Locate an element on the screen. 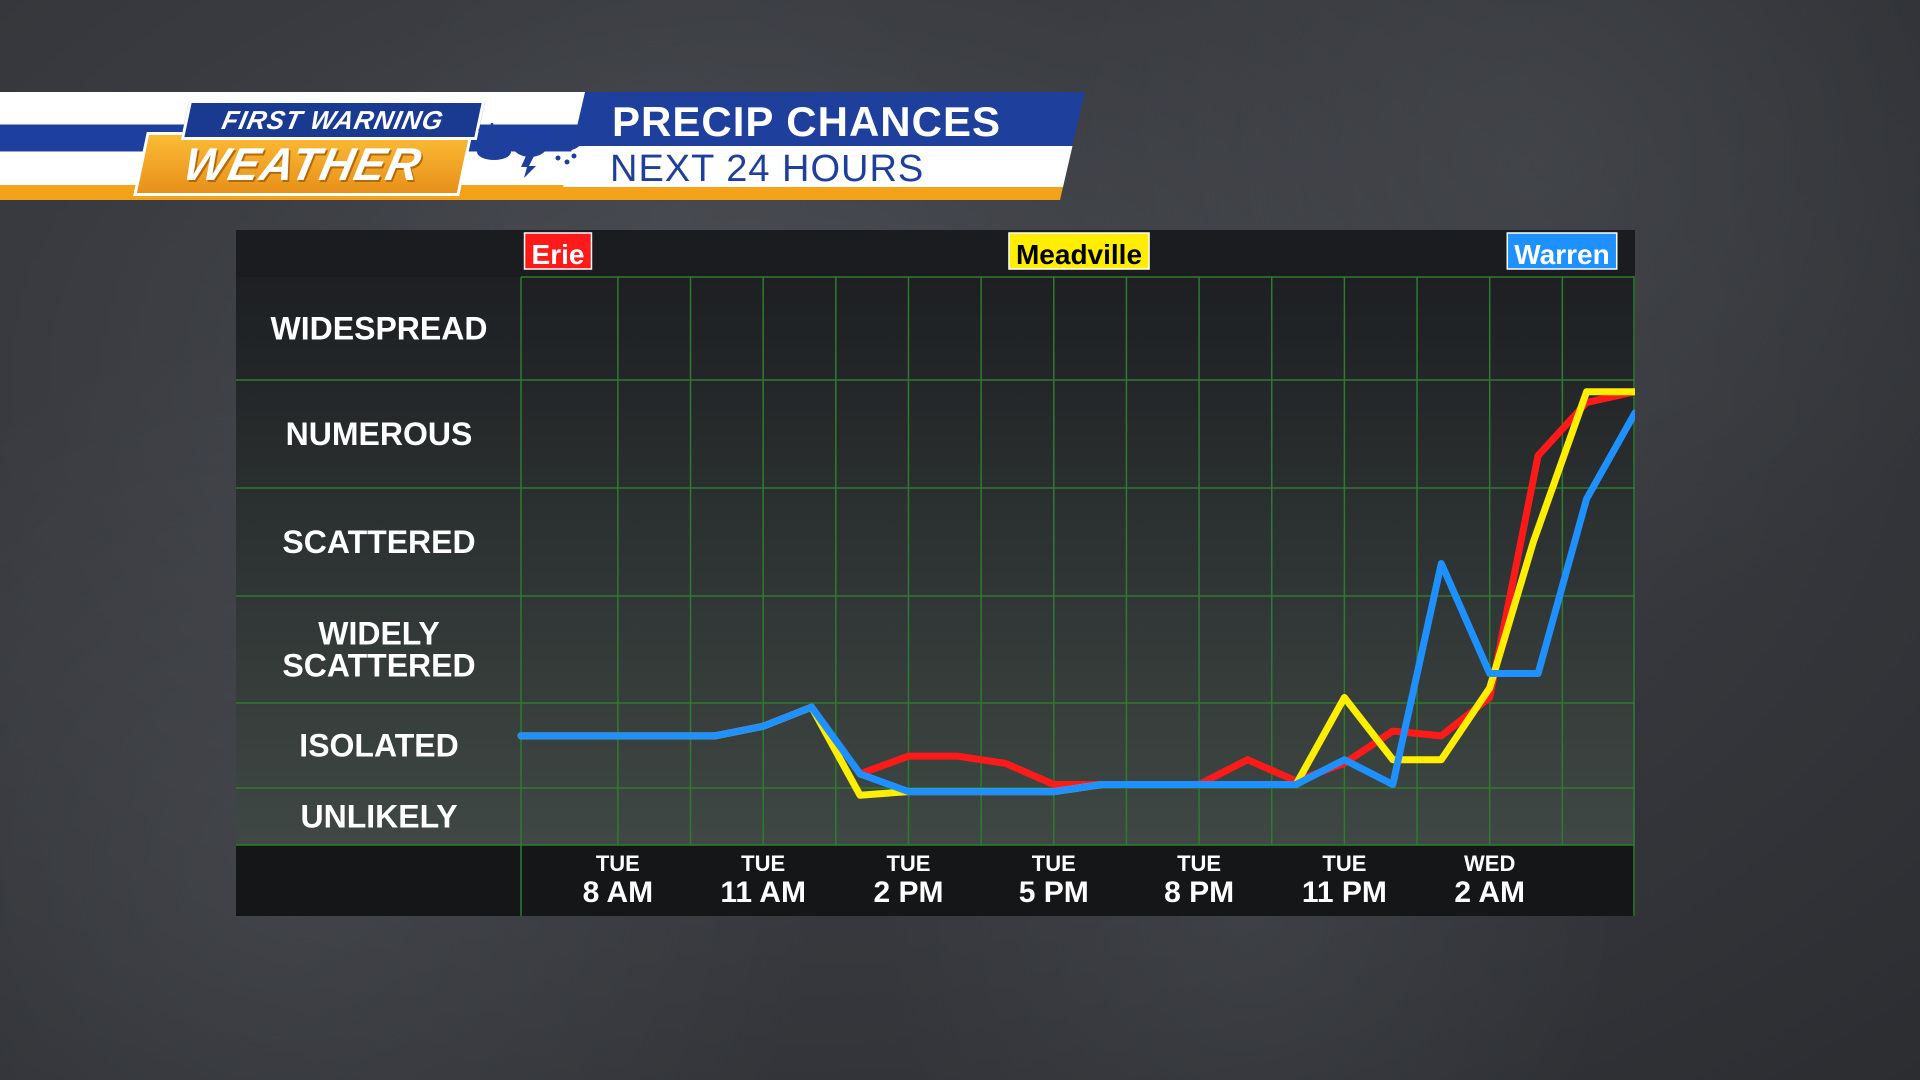 The width and height of the screenshot is (1920, 1080). legend-swatch-erie is located at coordinates (558, 251).